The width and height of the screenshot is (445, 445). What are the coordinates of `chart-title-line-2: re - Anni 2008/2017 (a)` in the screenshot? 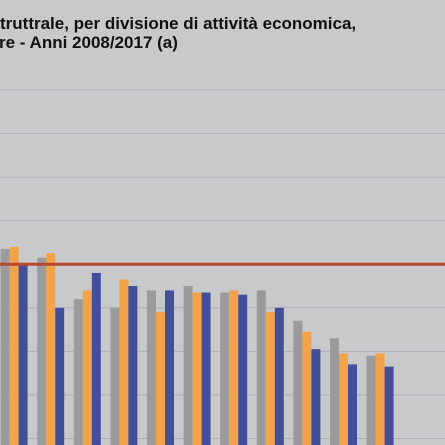 It's located at (89, 42).